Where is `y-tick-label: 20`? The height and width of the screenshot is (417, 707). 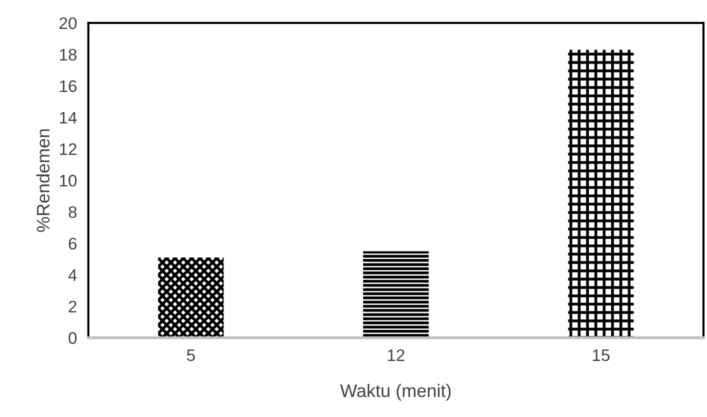
y-tick-label: 20 is located at coordinates (68, 23).